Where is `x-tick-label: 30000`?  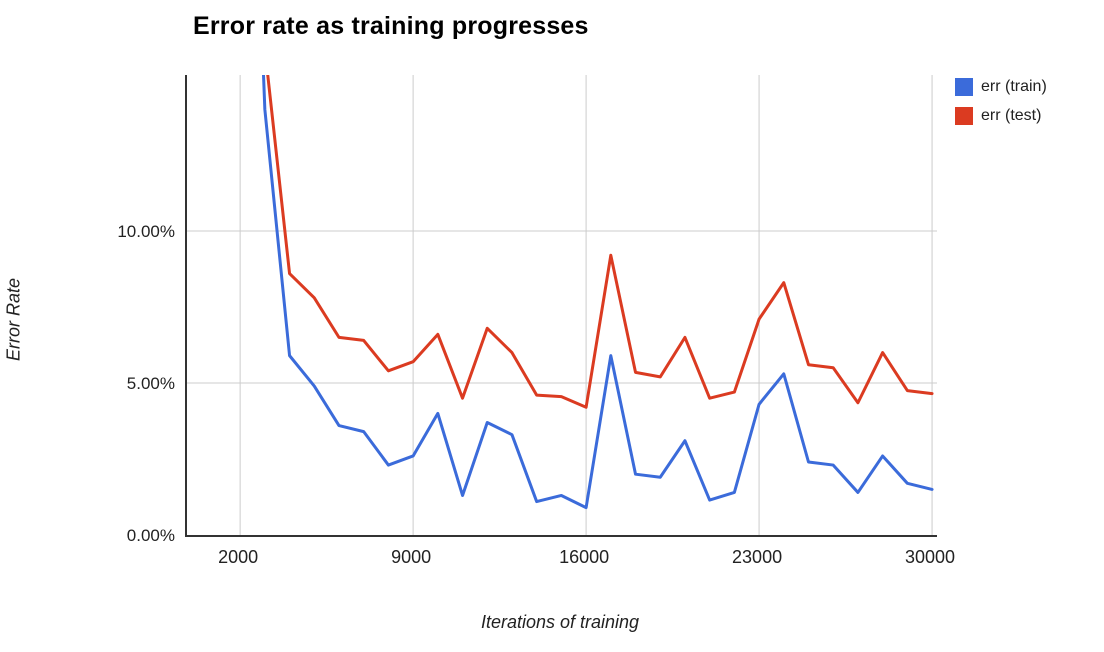 x-tick-label: 30000 is located at coordinates (930, 557).